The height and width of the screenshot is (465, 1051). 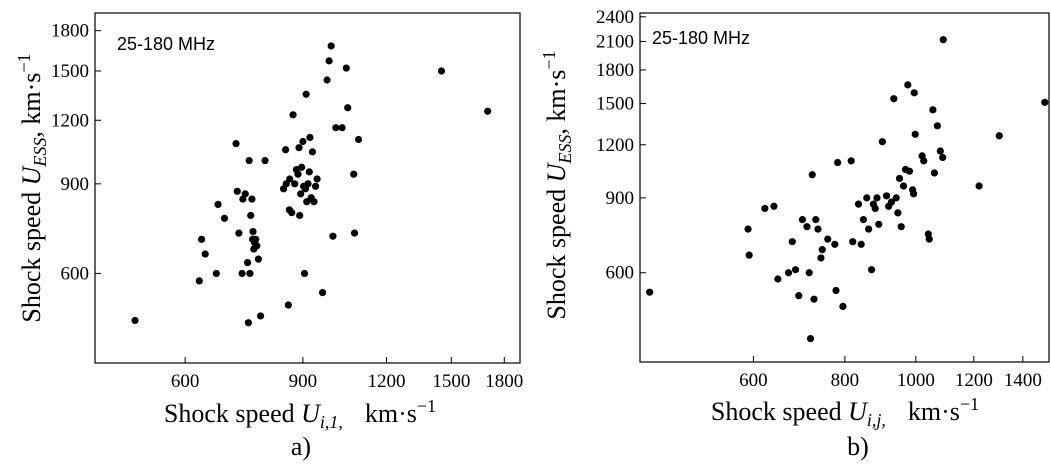 What do you see at coordinates (70, 120) in the screenshot?
I see `panel-a-y-tick-label: 1200` at bounding box center [70, 120].